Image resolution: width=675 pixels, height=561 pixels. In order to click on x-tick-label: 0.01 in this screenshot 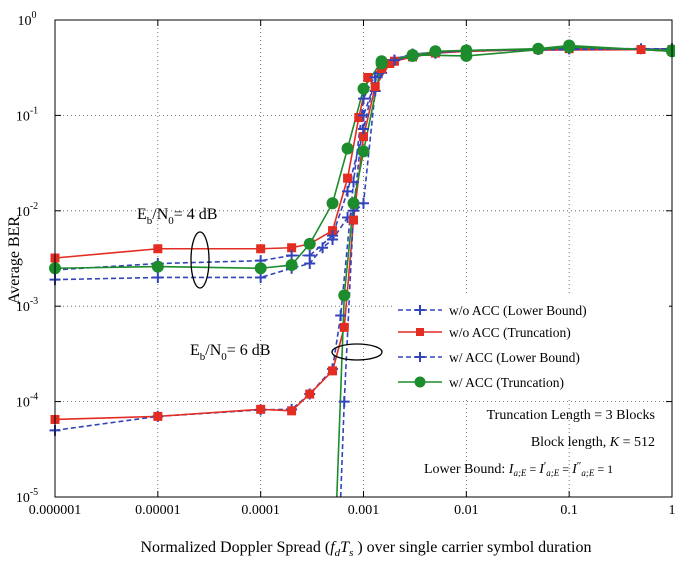, I will do `click(466, 510)`.